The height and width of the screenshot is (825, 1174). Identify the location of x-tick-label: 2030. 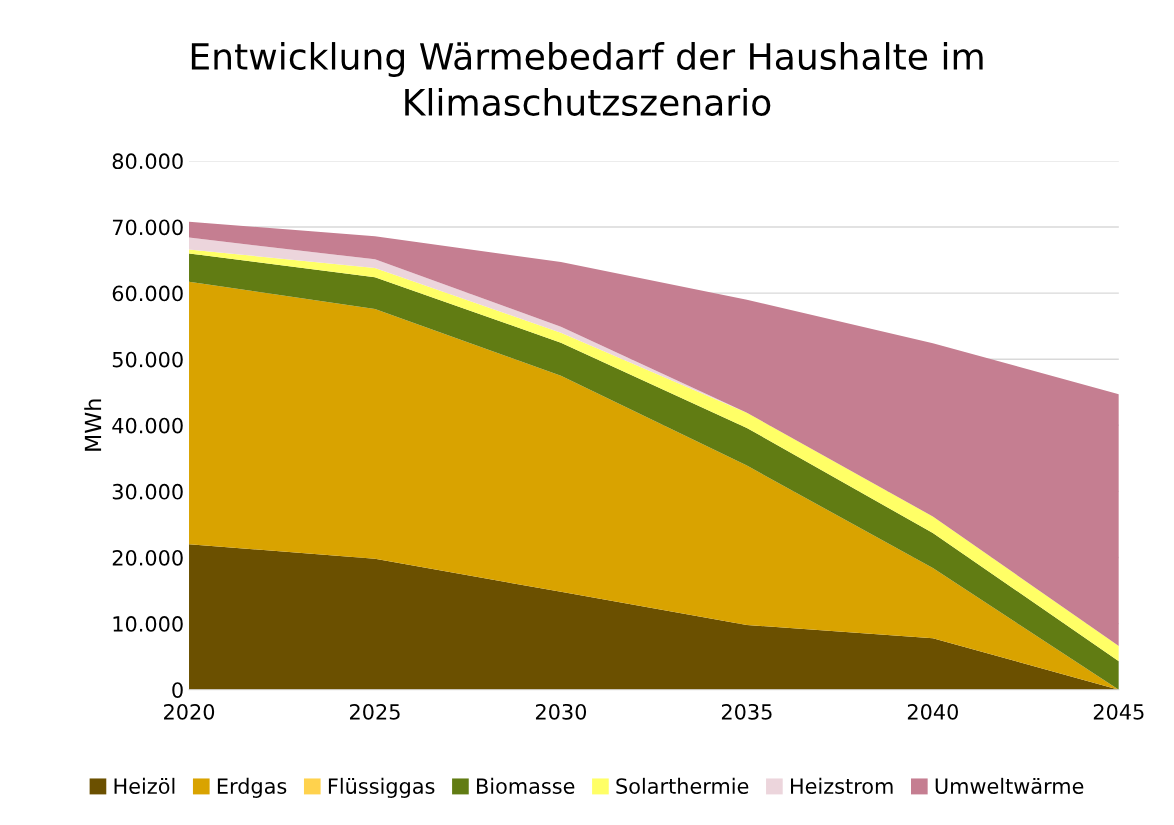
(561, 711).